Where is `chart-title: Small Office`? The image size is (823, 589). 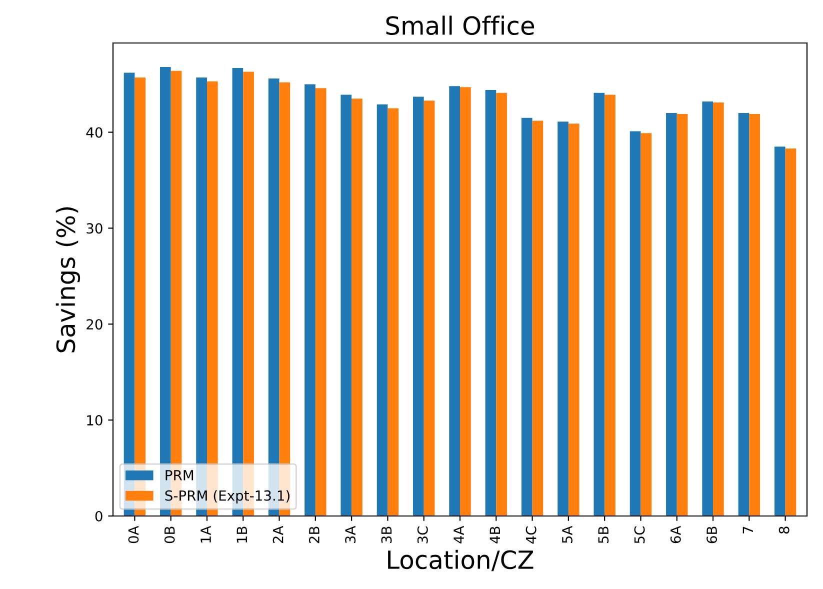
chart-title: Small Office is located at coordinates (460, 26).